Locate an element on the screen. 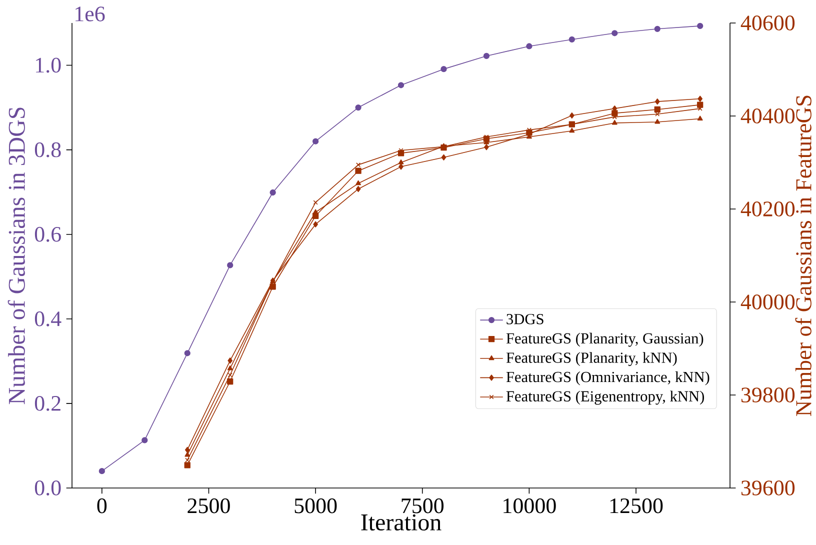 This screenshot has height=545, width=816. x-tick-label: 10000 is located at coordinates (530, 506).